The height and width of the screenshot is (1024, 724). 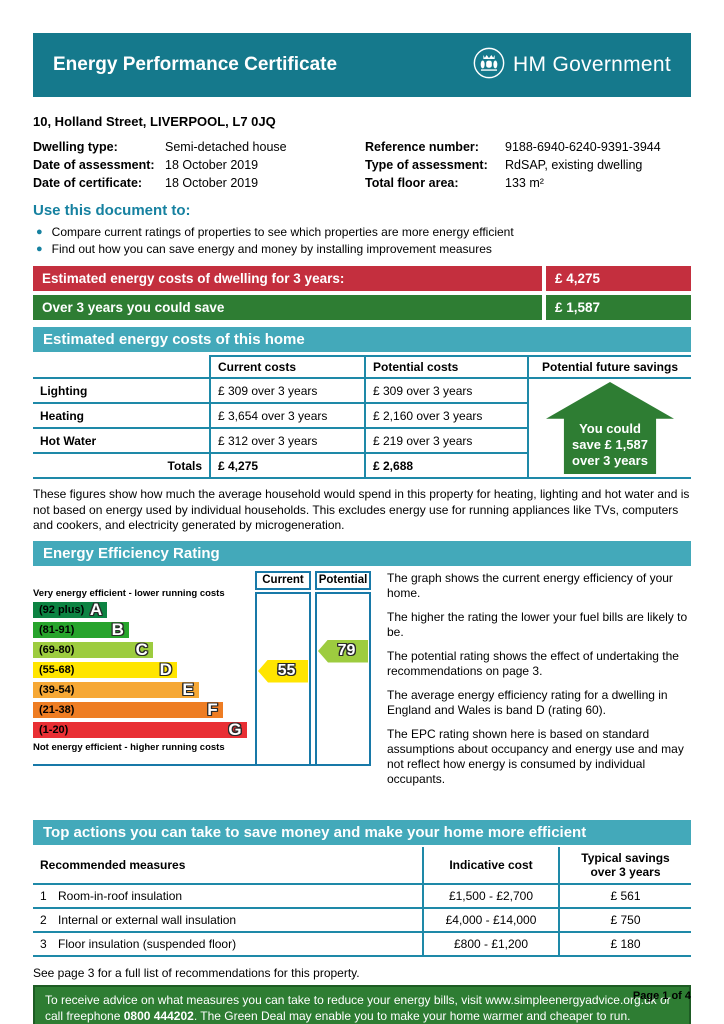 I want to click on costs-section-banner: Estimated energy costs of this home, so click(x=362, y=339).